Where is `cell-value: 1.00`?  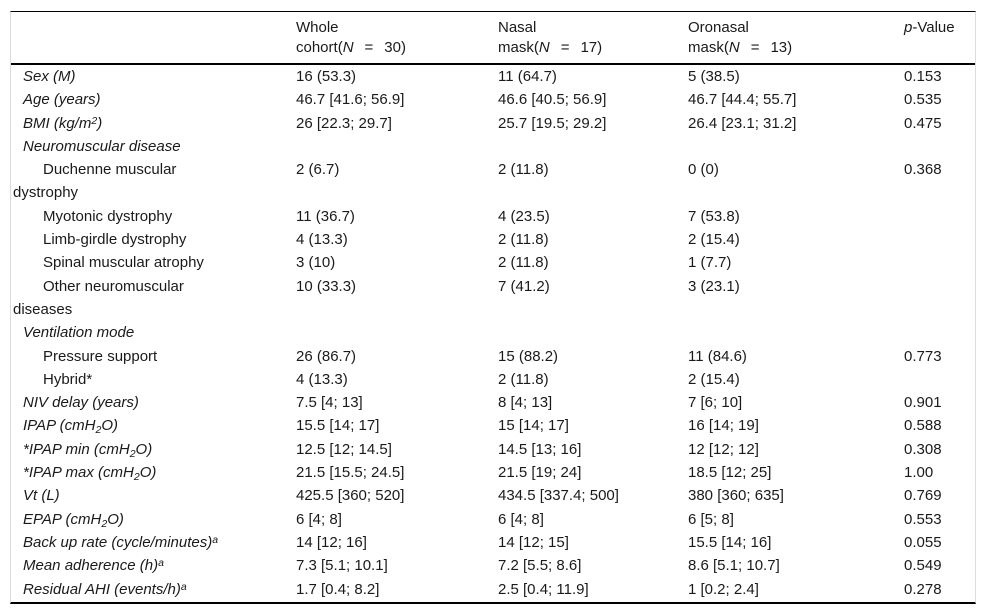
cell-value: 1.00 is located at coordinates (919, 473).